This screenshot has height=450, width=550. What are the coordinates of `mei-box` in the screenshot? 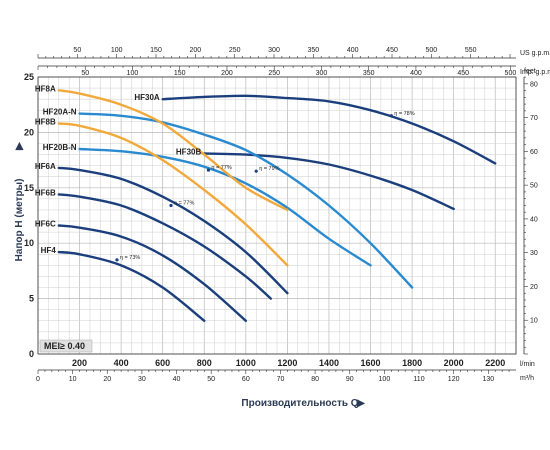 It's located at (66, 346).